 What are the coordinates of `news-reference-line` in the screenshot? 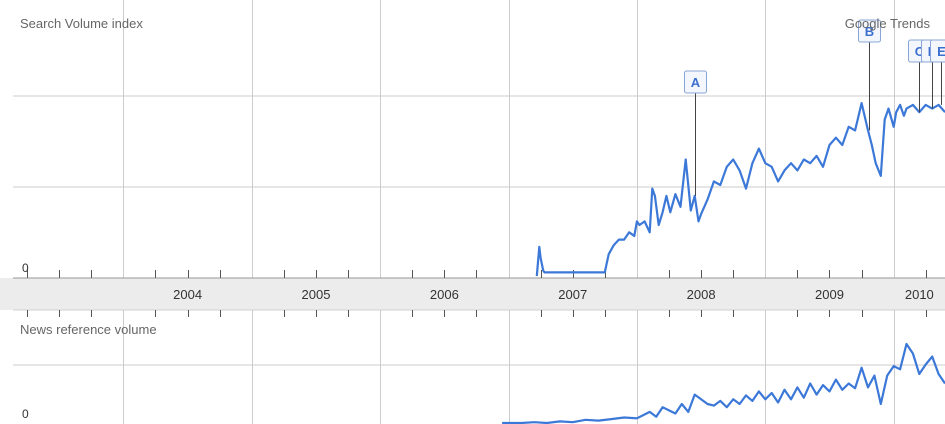 It's located at (723, 383).